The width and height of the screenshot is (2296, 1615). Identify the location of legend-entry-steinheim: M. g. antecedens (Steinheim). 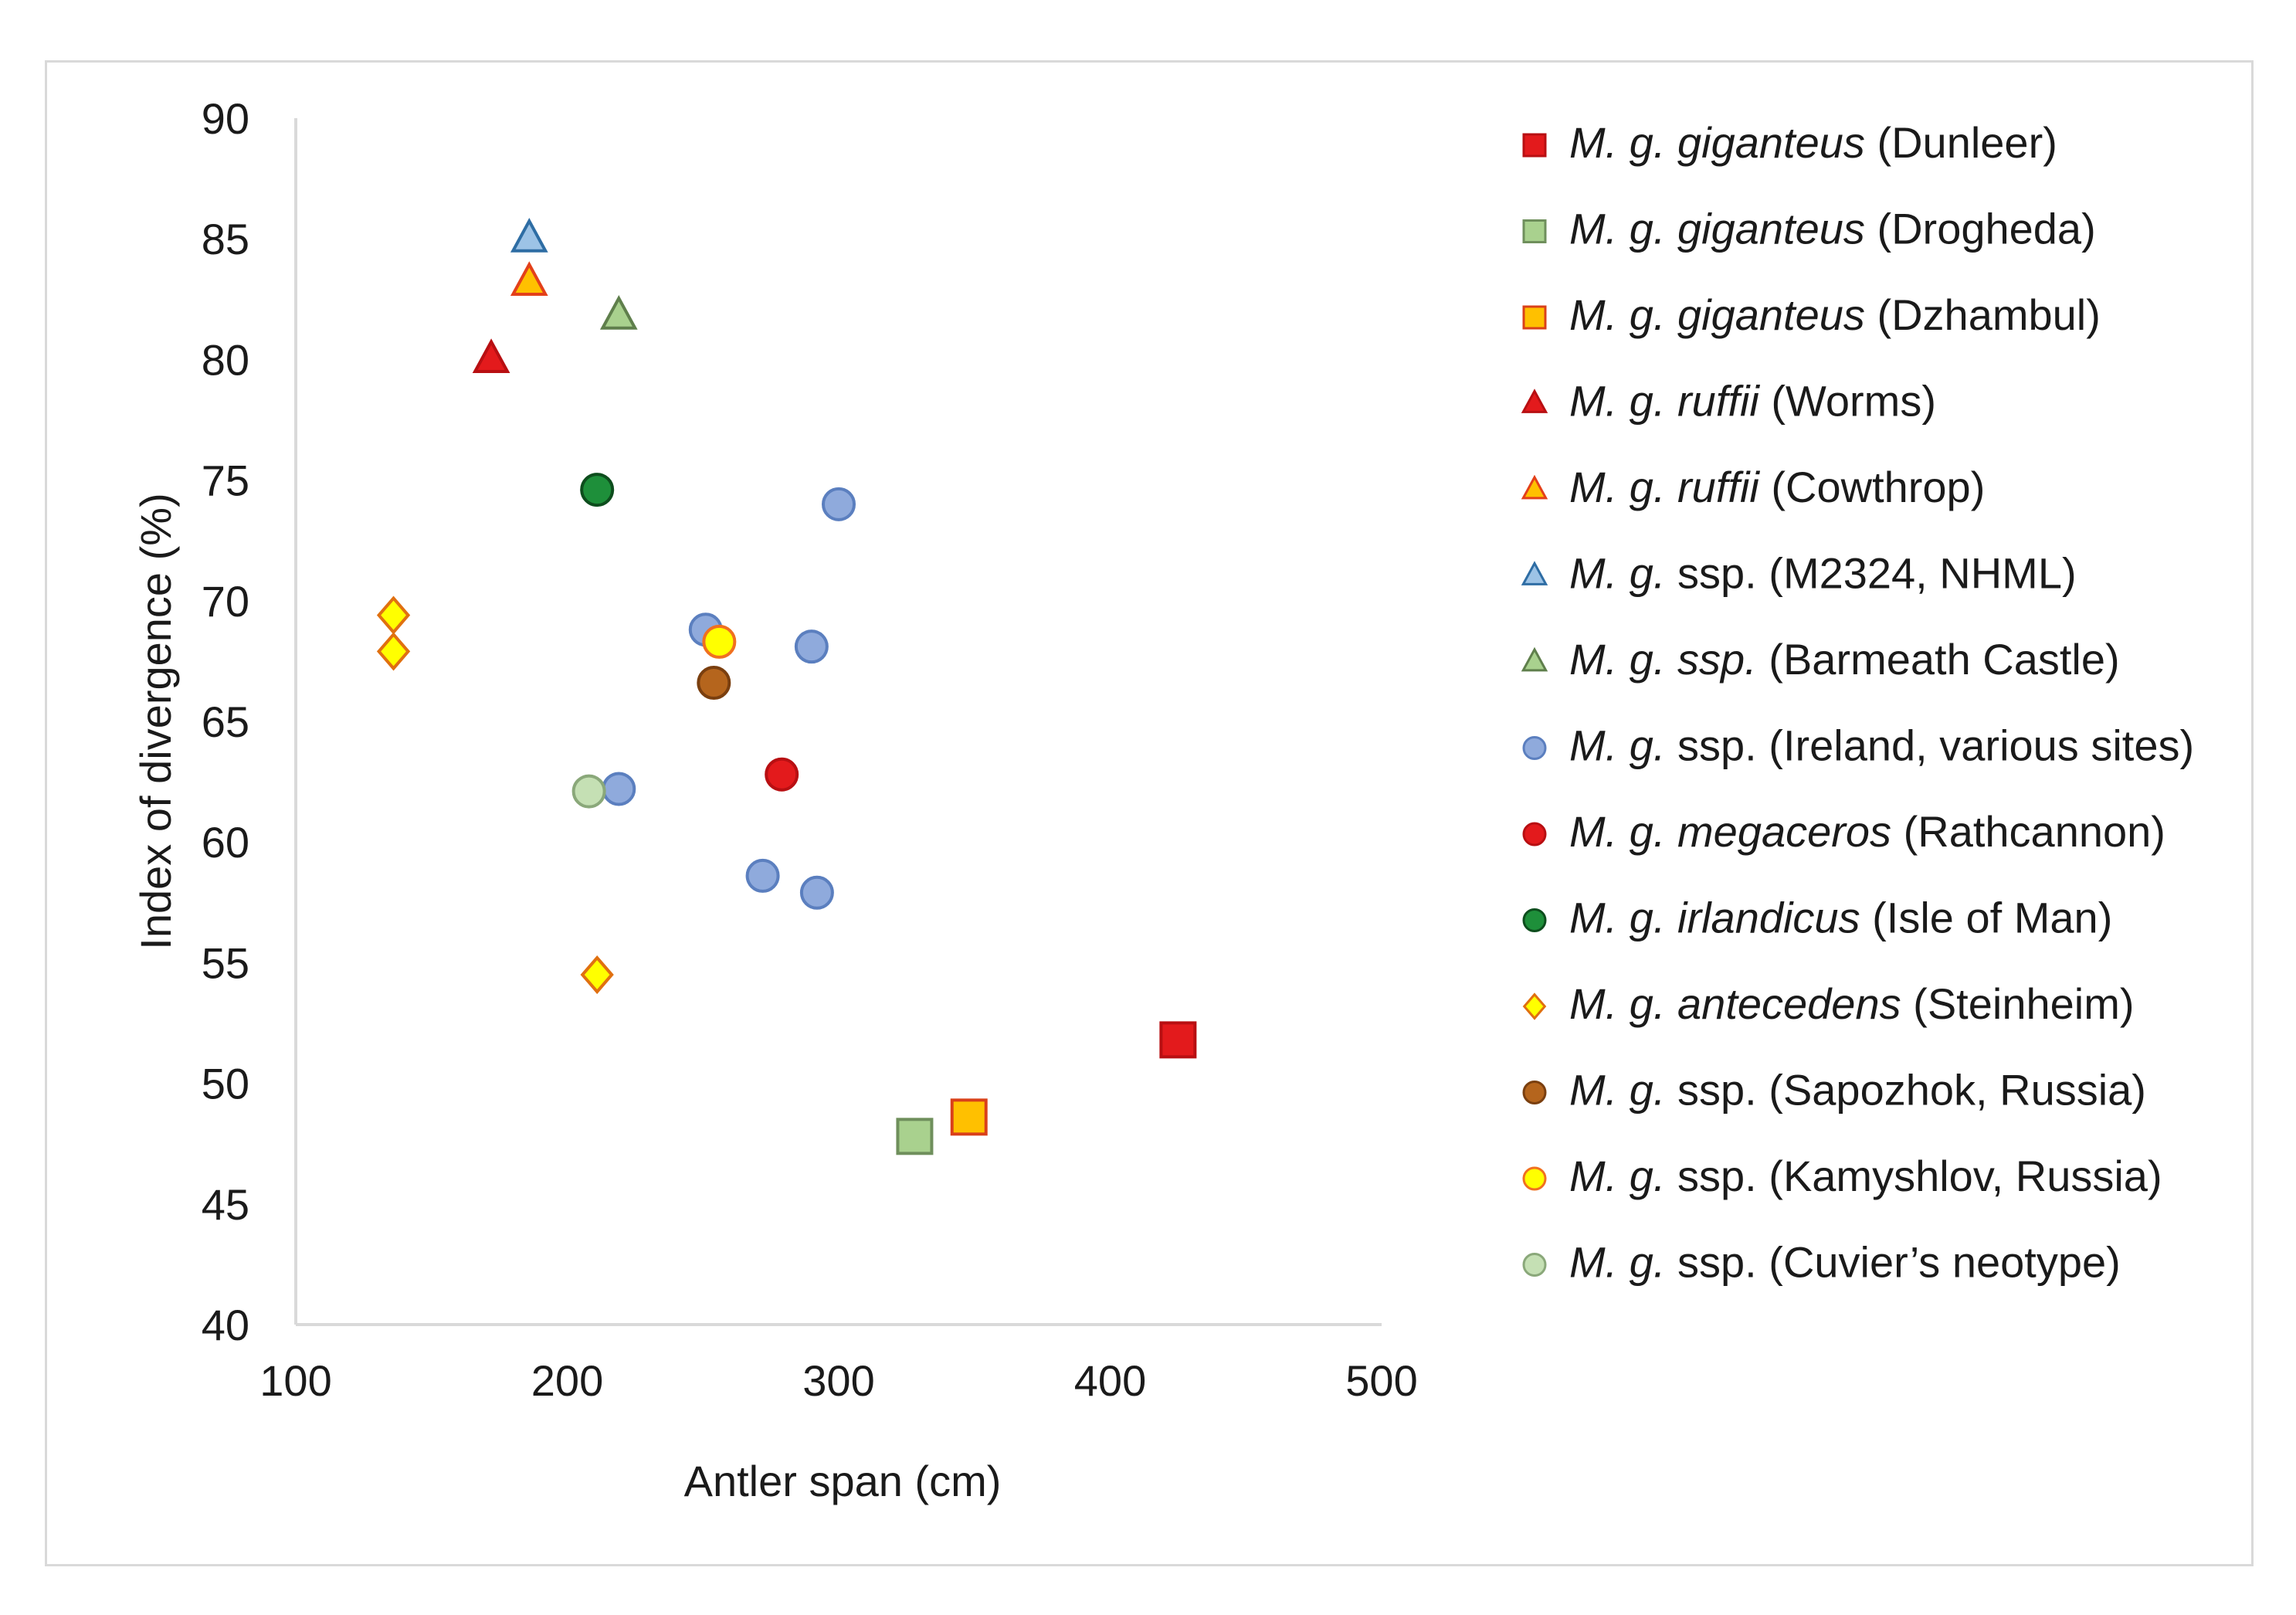
(1828, 1003).